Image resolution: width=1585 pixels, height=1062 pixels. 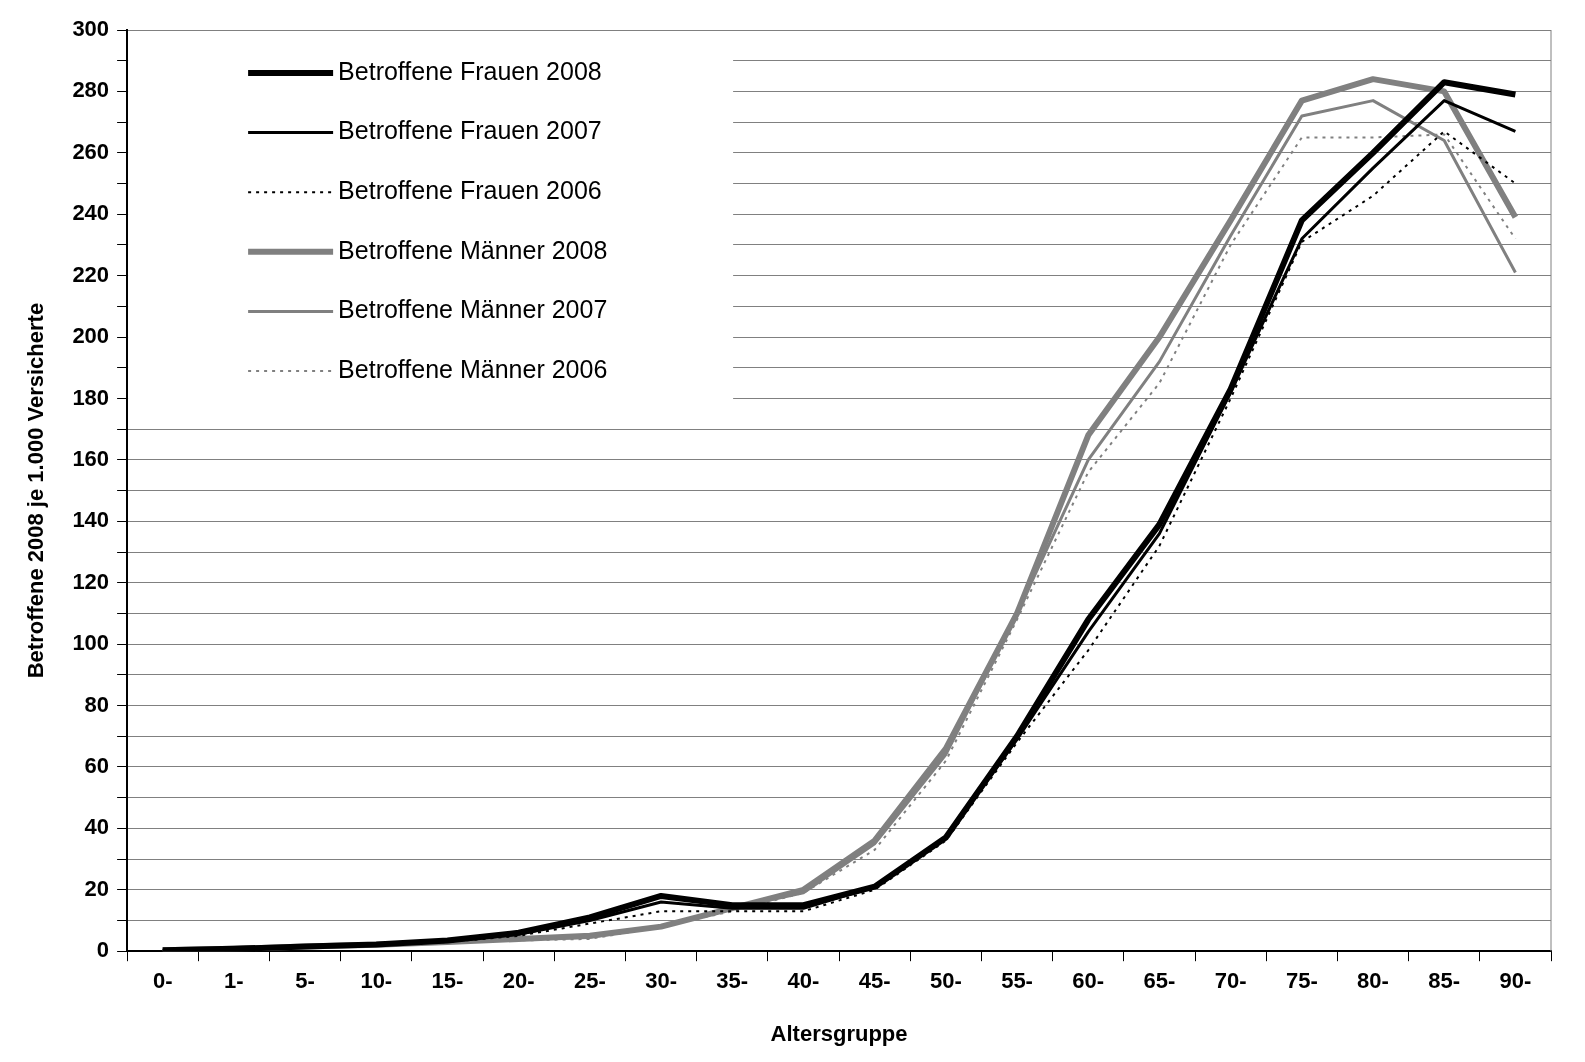 I want to click on x-tick-label: 55-, so click(x=1017, y=981).